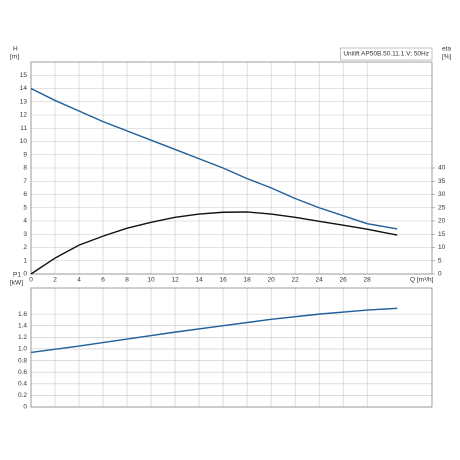 The height and width of the screenshot is (460, 460). I want to click on y-tick-label: 1.0, so click(22, 349).